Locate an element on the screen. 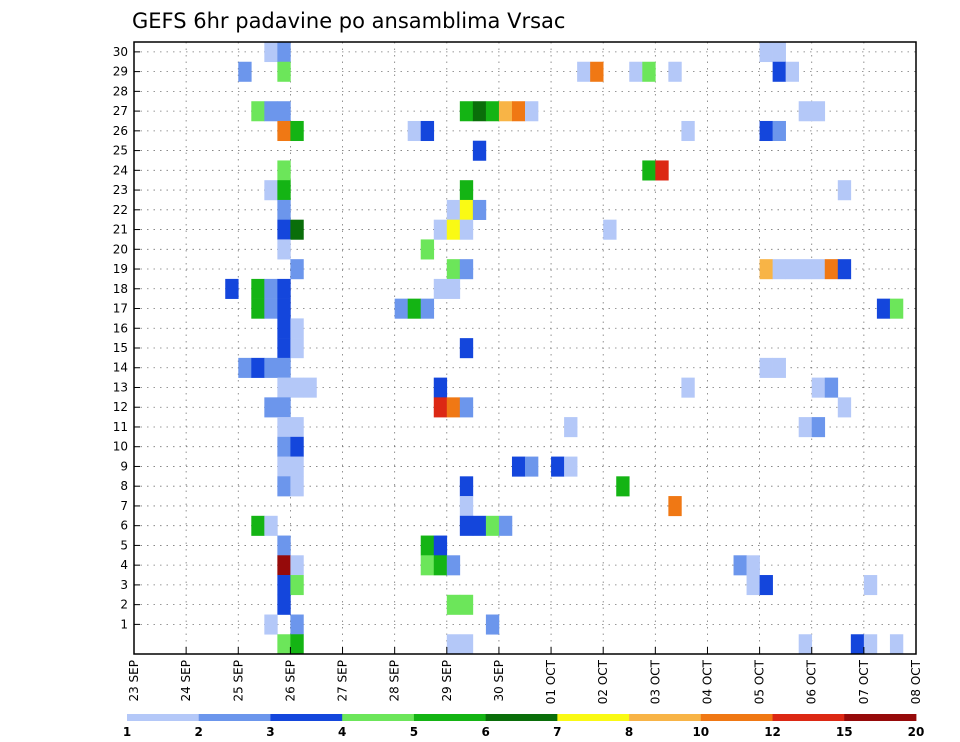  colorbar-label: 2 is located at coordinates (199, 732).